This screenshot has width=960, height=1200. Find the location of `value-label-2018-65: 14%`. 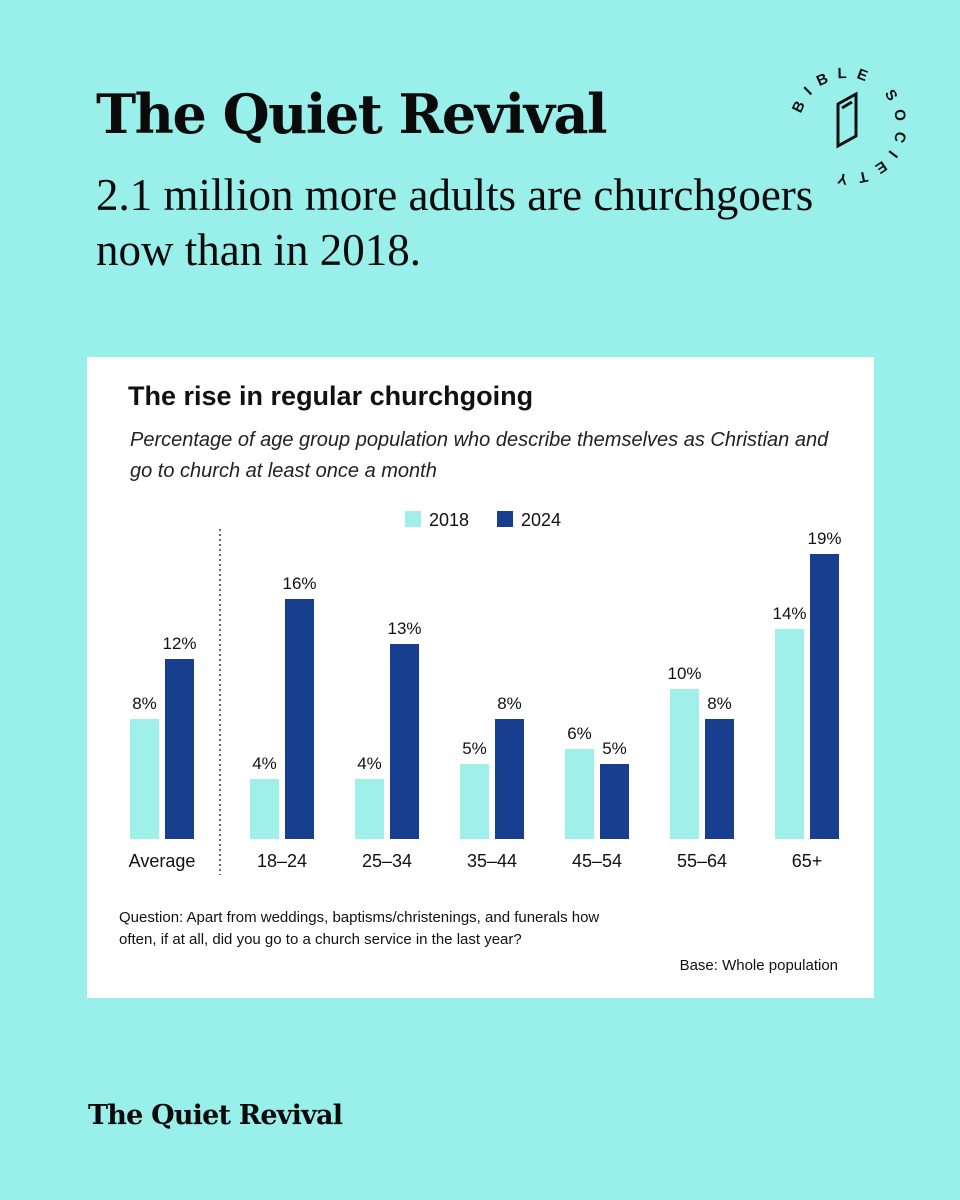

value-label-2018-65: 14% is located at coordinates (789, 613).